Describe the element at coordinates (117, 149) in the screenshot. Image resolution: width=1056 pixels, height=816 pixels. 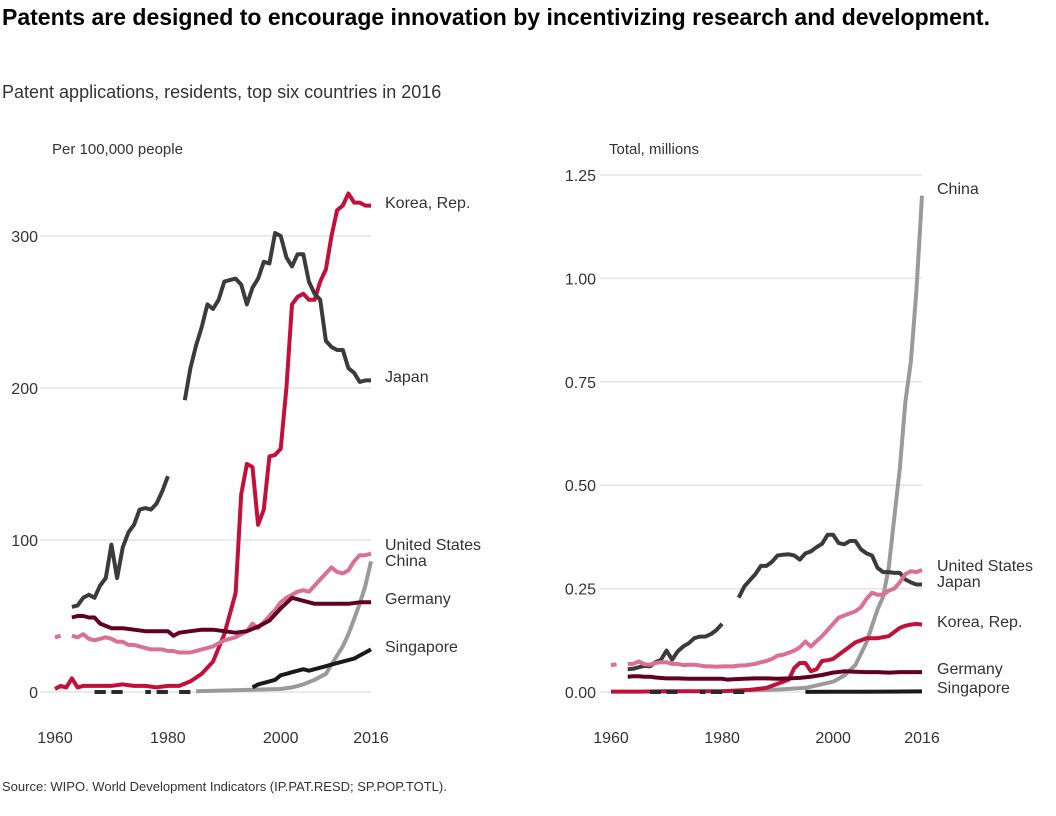
I see `y-axis-label: Per 100,000 people` at that location.